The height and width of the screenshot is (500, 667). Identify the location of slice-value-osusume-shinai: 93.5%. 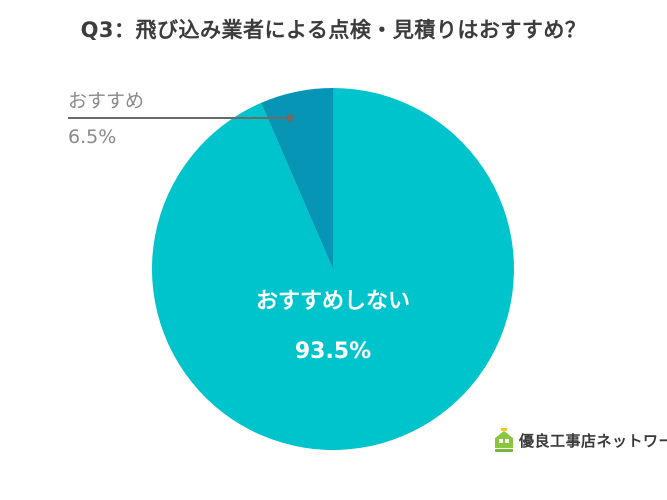
(333, 351).